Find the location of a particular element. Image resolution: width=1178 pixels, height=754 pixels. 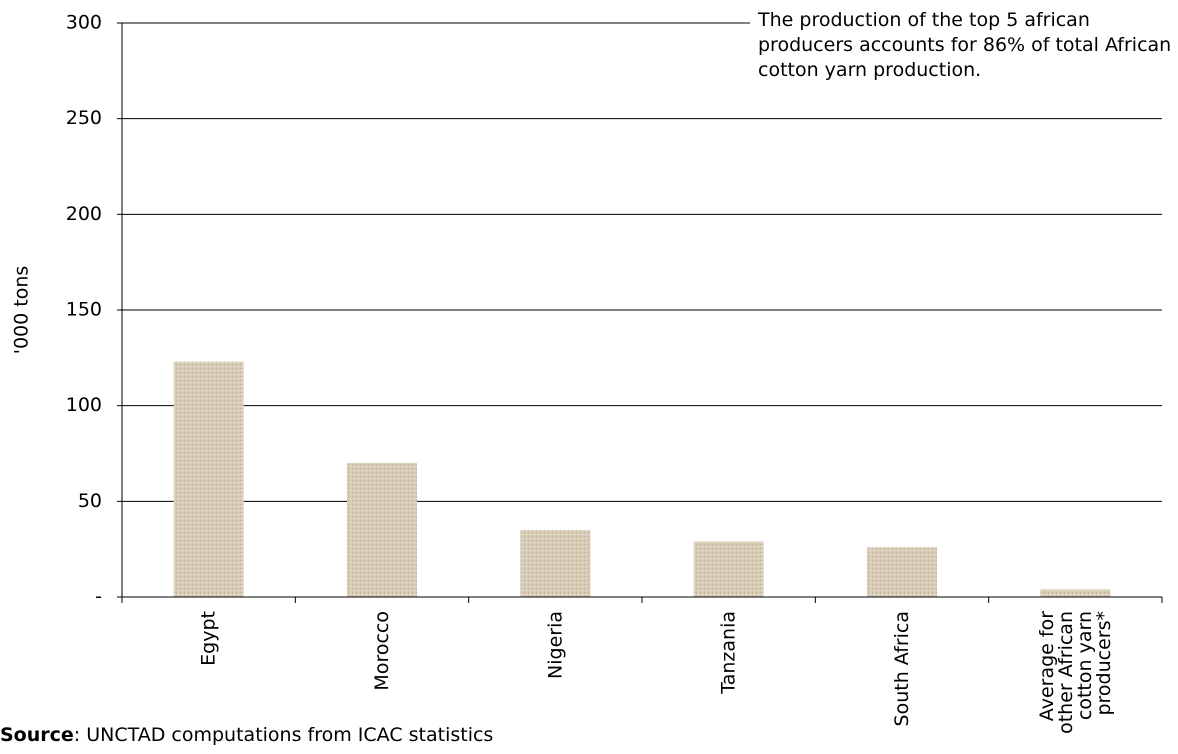

x-tick-label: Tanzania is located at coordinates (729, 653).